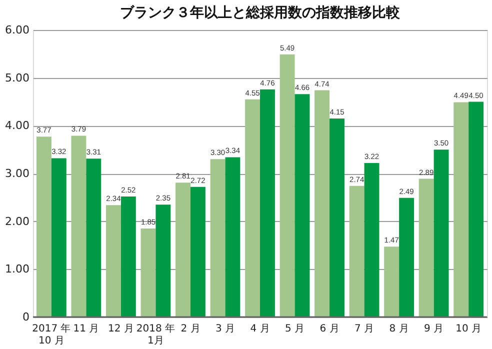 This screenshot has width=492, height=349. Describe the element at coordinates (17, 77) in the screenshot. I see `y-tick-label: 5.00` at that location.